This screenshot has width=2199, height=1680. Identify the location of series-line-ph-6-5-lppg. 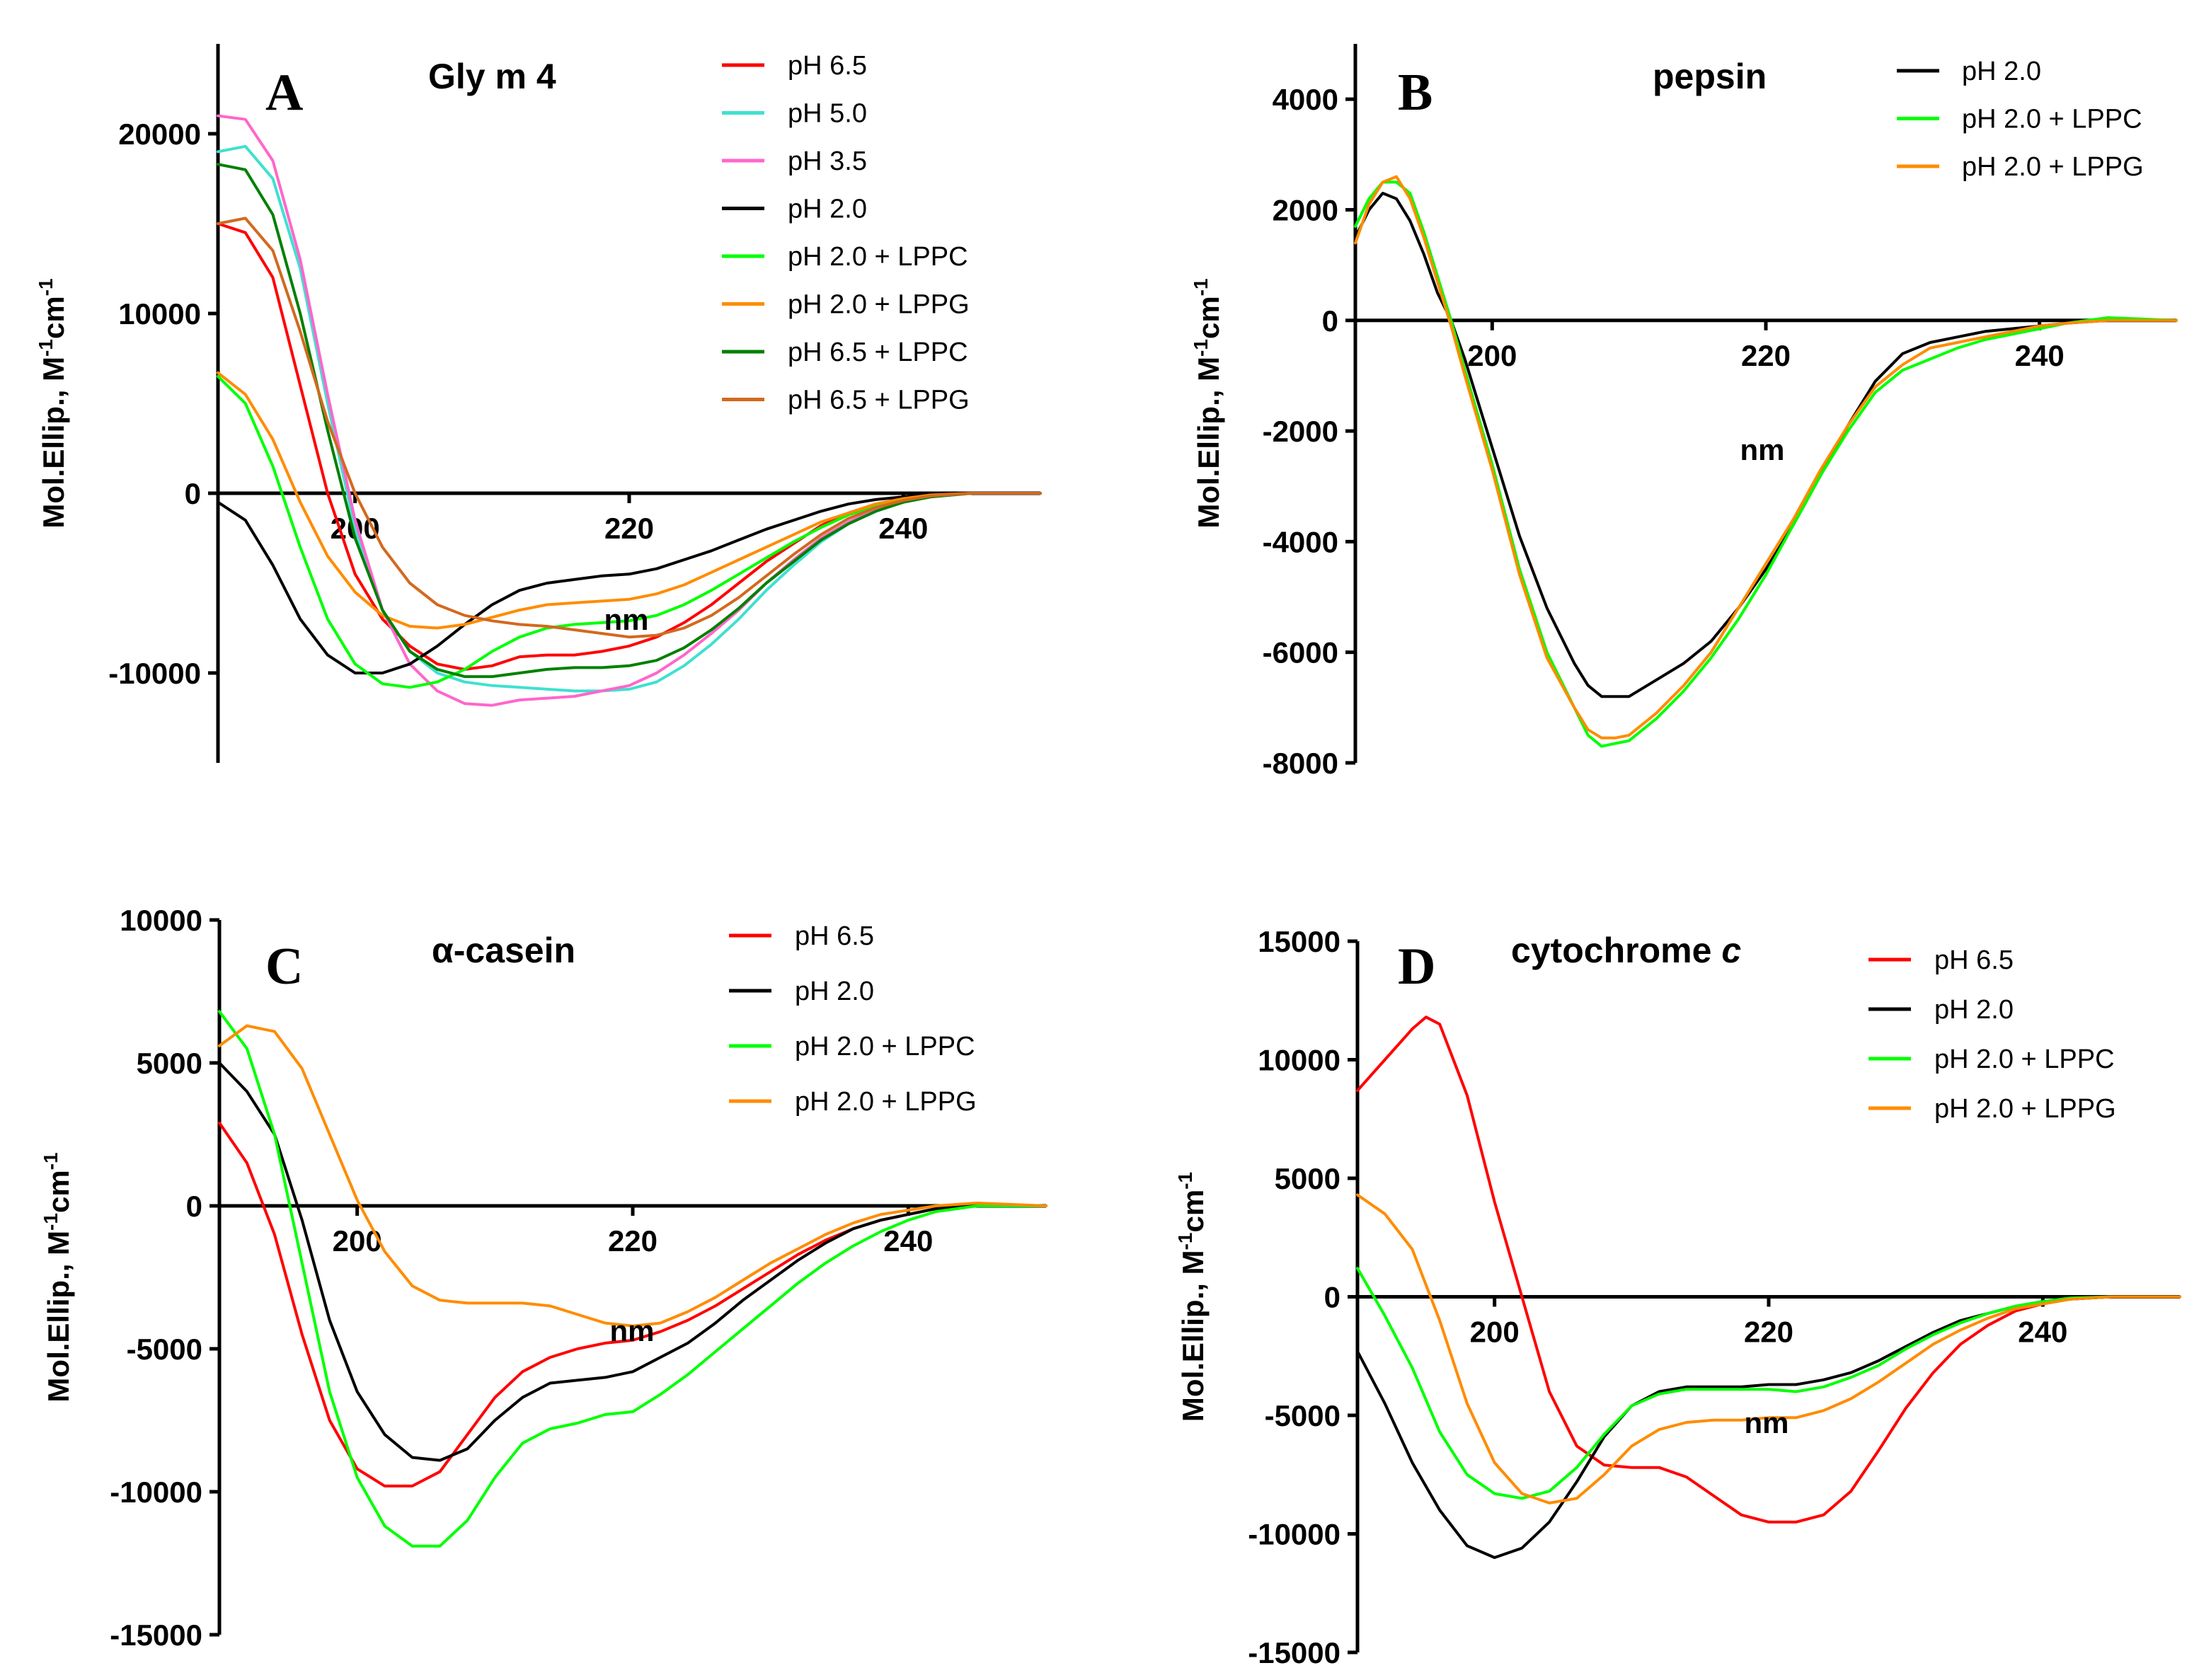
(629, 428).